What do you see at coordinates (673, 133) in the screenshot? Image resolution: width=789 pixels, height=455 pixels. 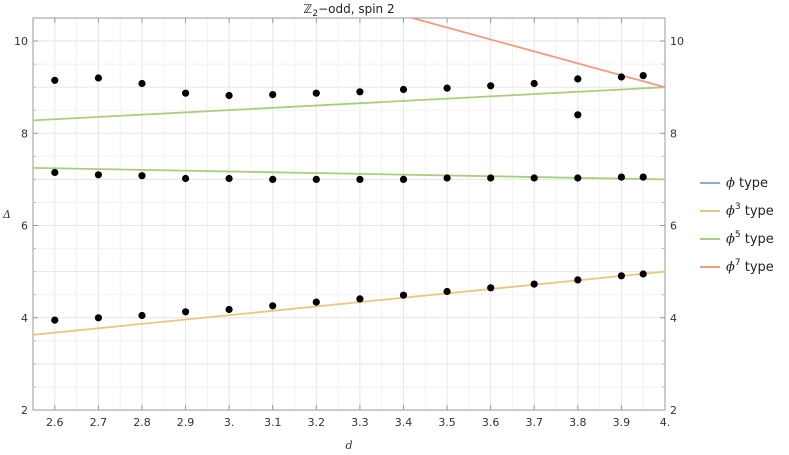 I see `y-tick-label-right: 8` at bounding box center [673, 133].